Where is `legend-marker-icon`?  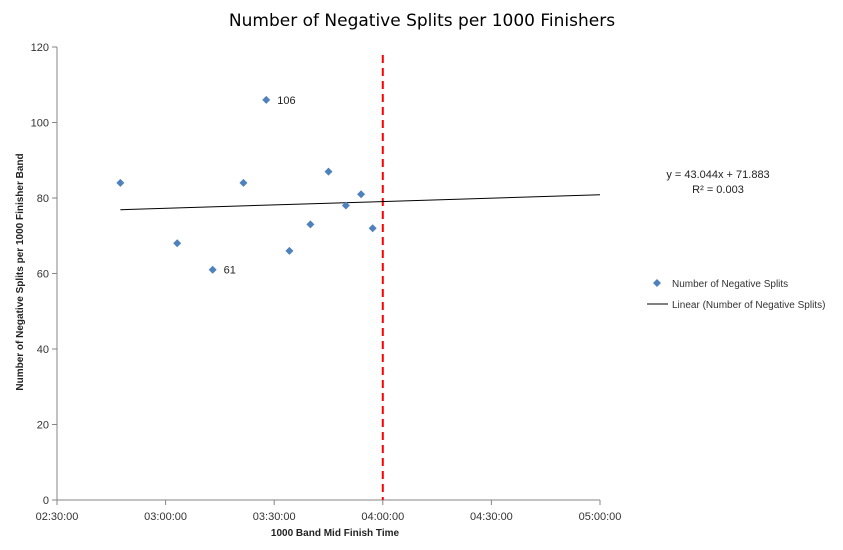
legend-marker-icon is located at coordinates (657, 283).